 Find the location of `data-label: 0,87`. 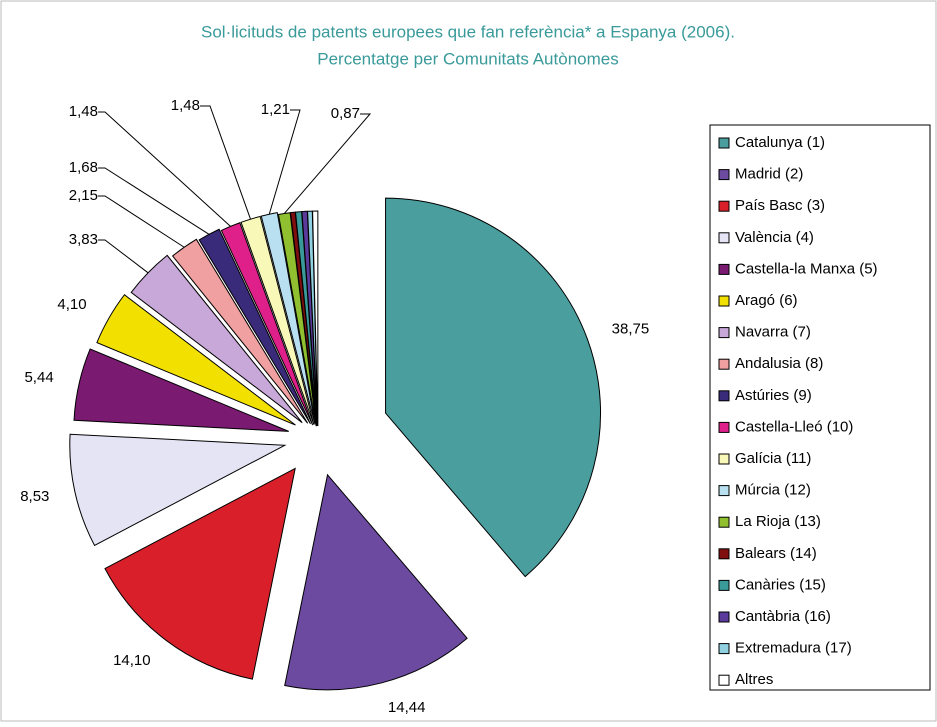

data-label: 0,87 is located at coordinates (345, 113).